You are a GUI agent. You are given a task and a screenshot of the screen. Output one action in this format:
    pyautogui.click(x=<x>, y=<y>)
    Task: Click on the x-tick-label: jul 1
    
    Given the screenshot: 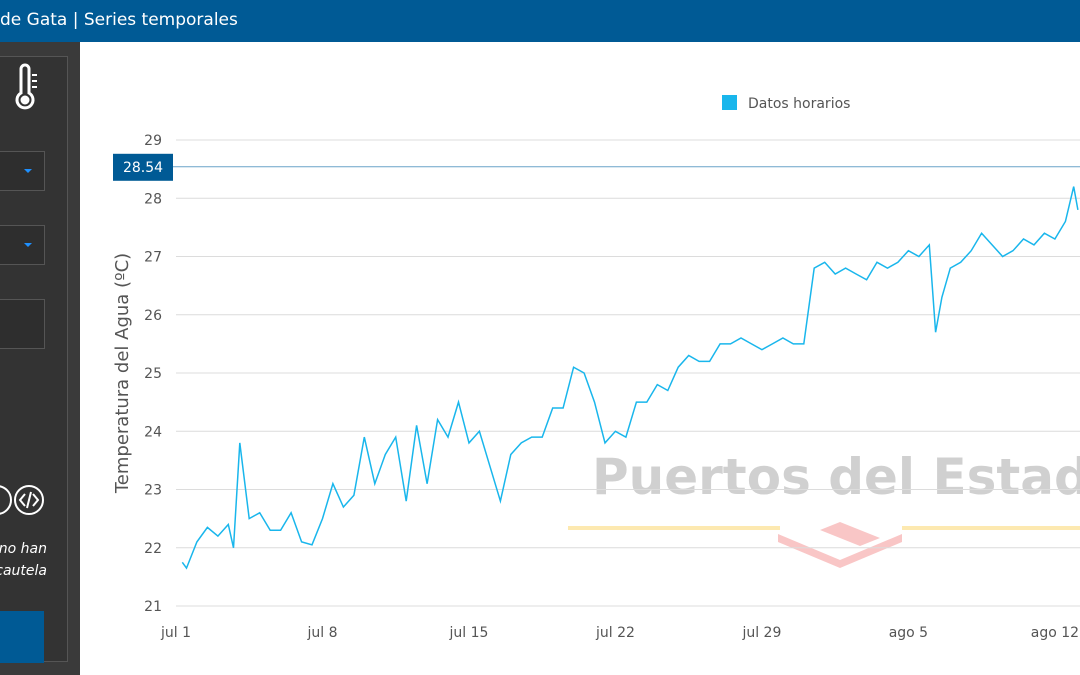 What is the action you would take?
    pyautogui.click(x=175, y=633)
    